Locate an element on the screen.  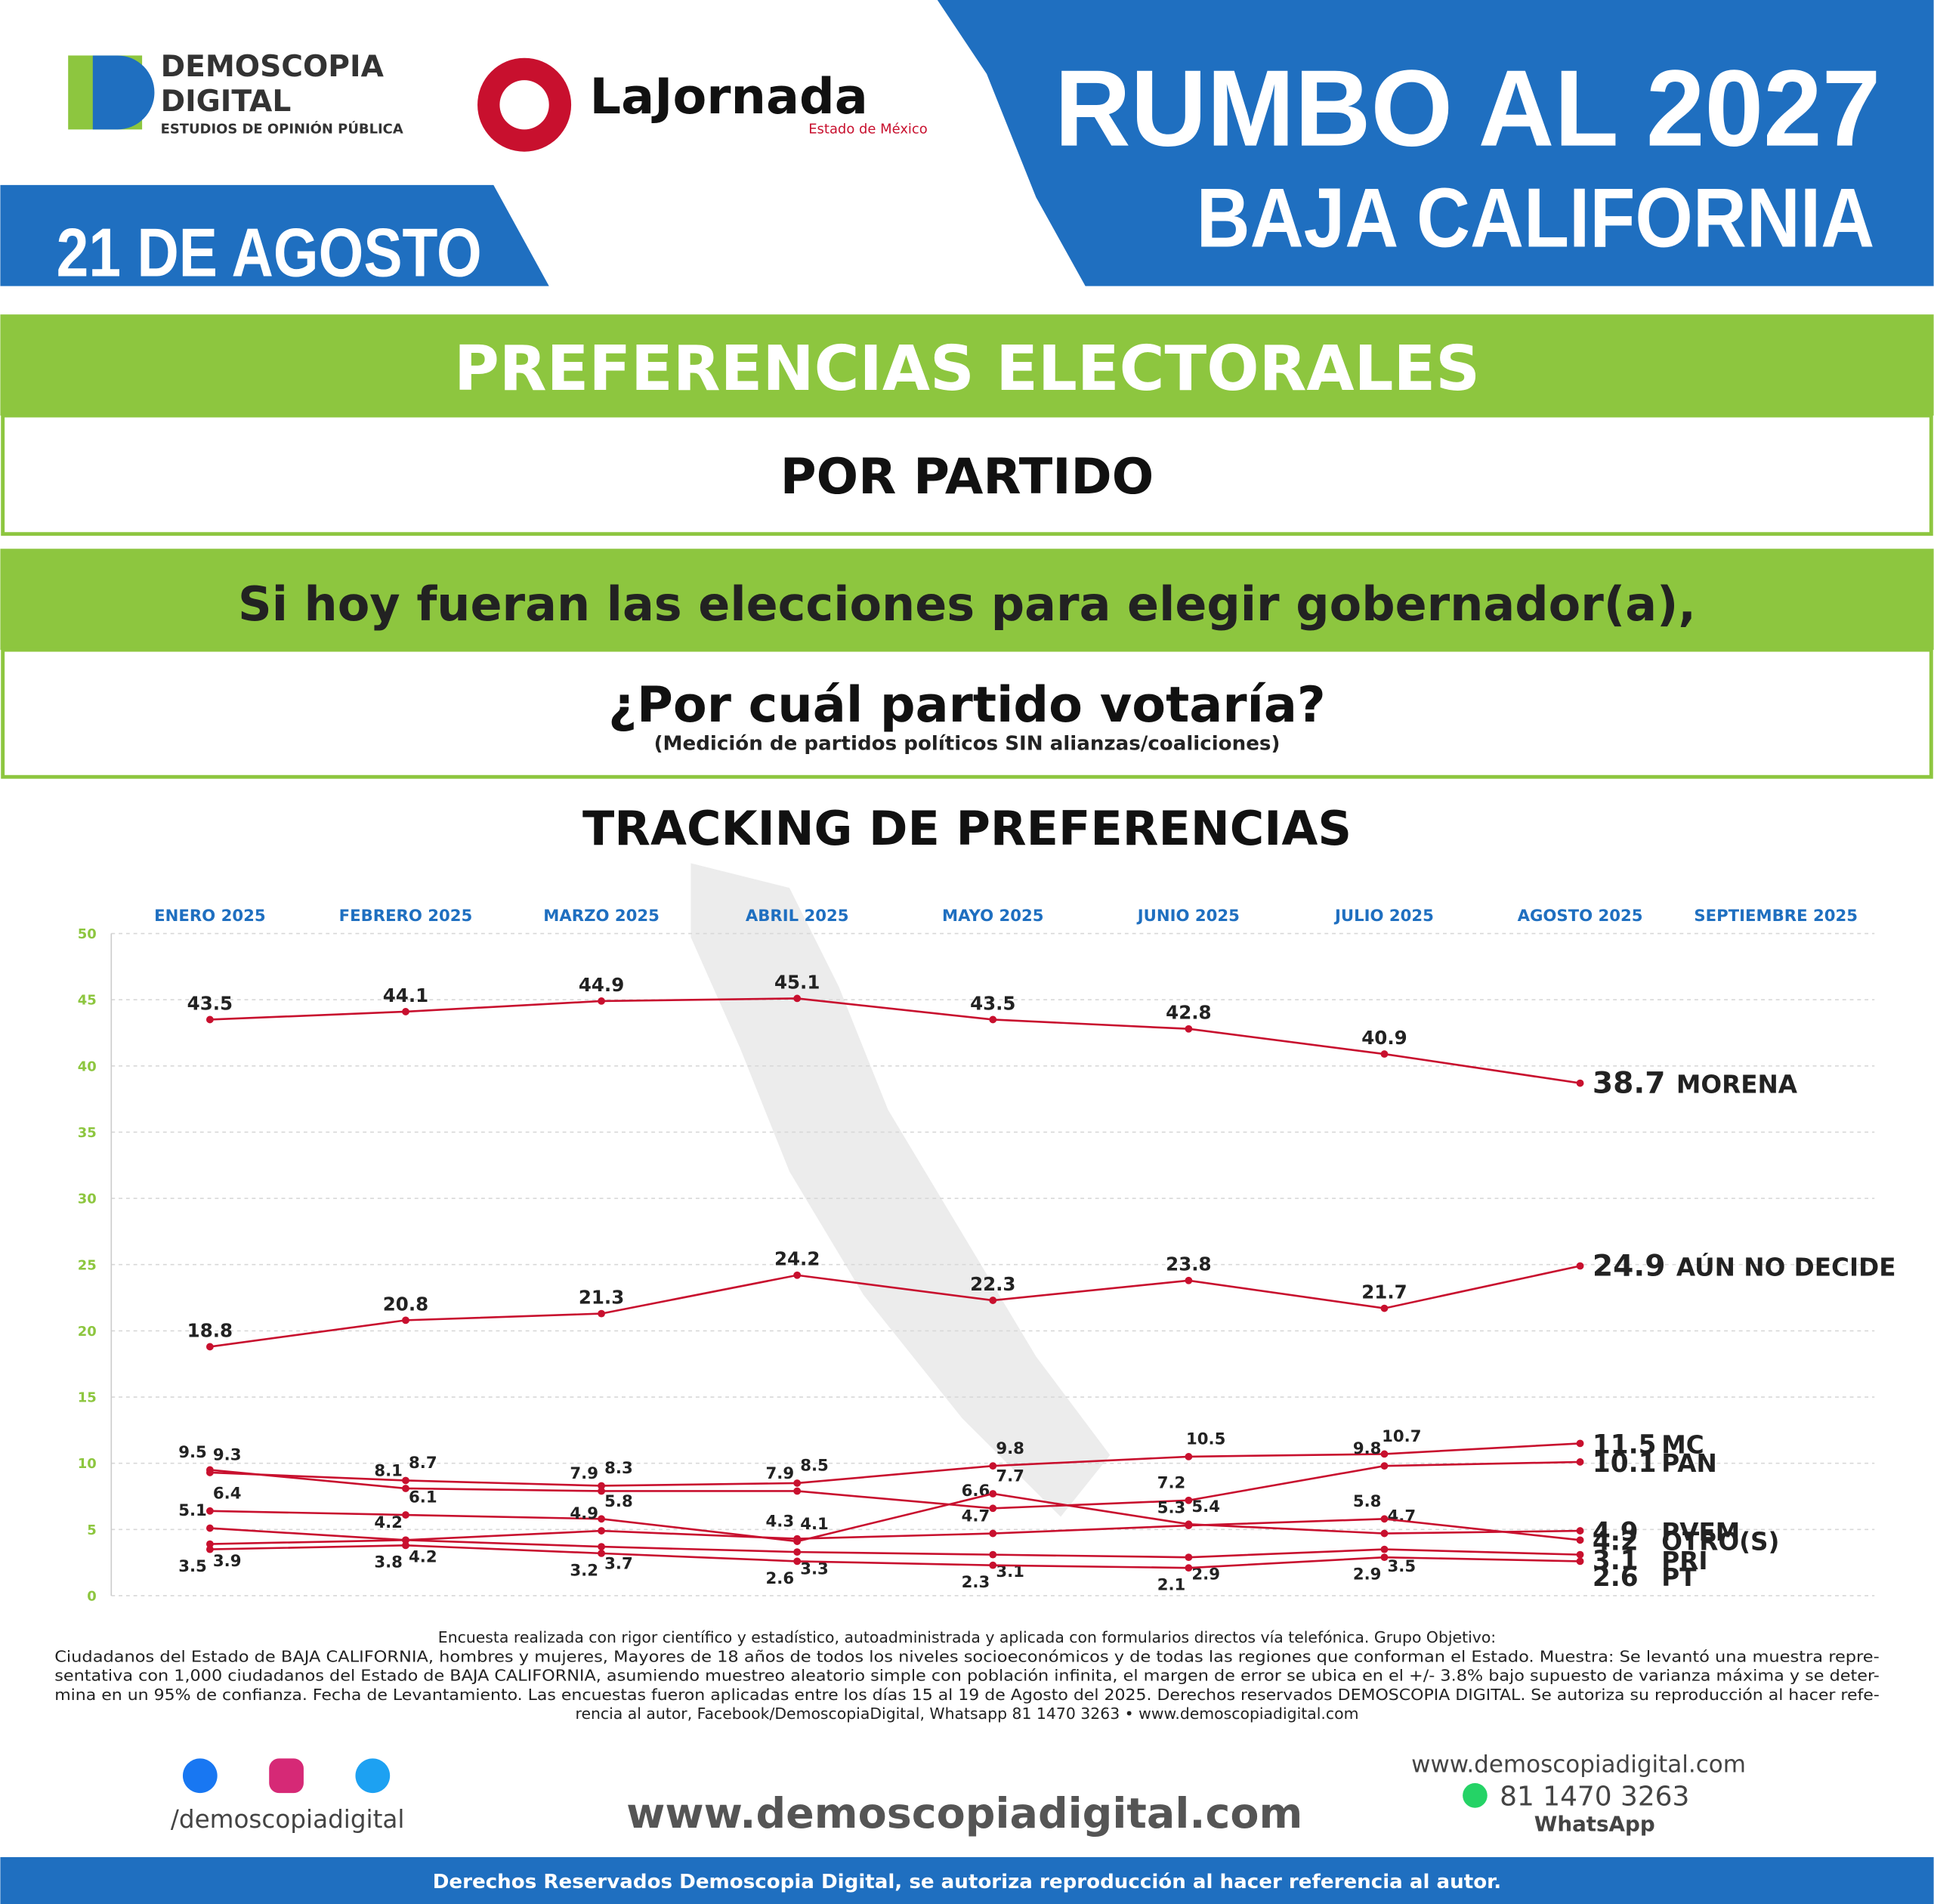
section-subtitle: POR PARTIDO is located at coordinates (967, 476).